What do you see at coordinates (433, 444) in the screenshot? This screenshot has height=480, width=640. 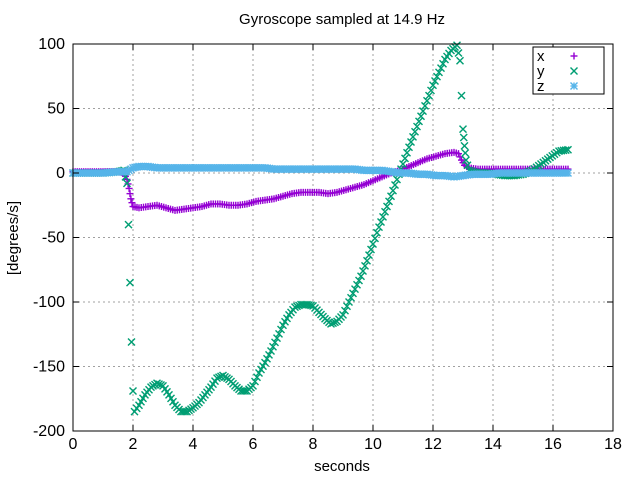 I see `x-tick-label: 12` at bounding box center [433, 444].